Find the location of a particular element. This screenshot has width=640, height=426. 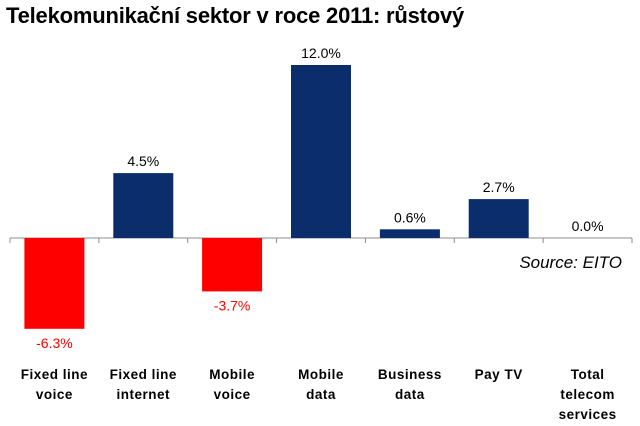

category-label: Fixed line internet is located at coordinates (143, 384).